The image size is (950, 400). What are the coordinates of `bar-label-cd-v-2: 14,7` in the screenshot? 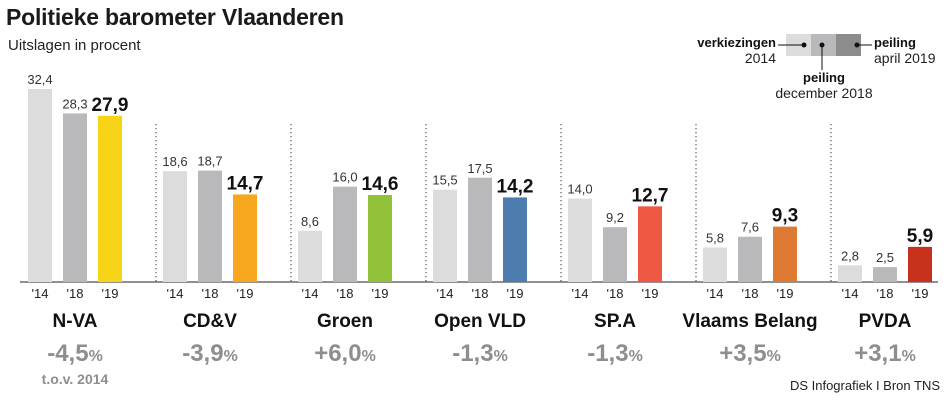 It's located at (245, 183).